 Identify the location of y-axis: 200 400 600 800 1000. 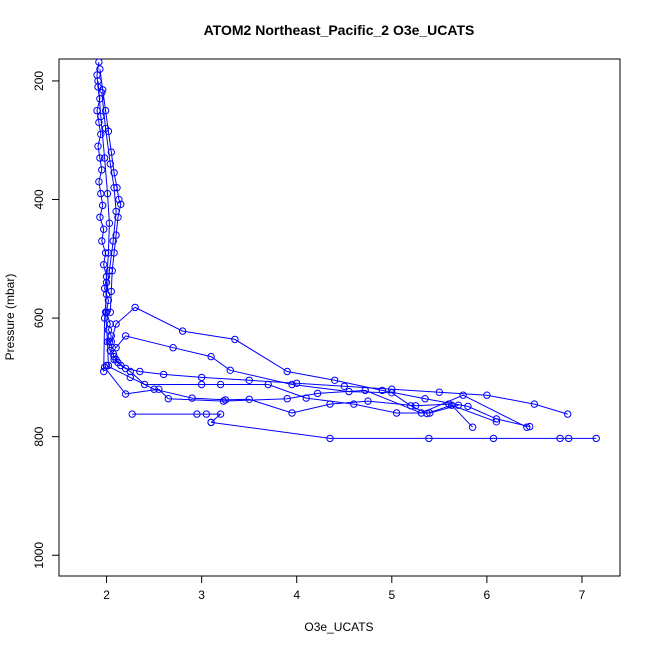
(46, 320).